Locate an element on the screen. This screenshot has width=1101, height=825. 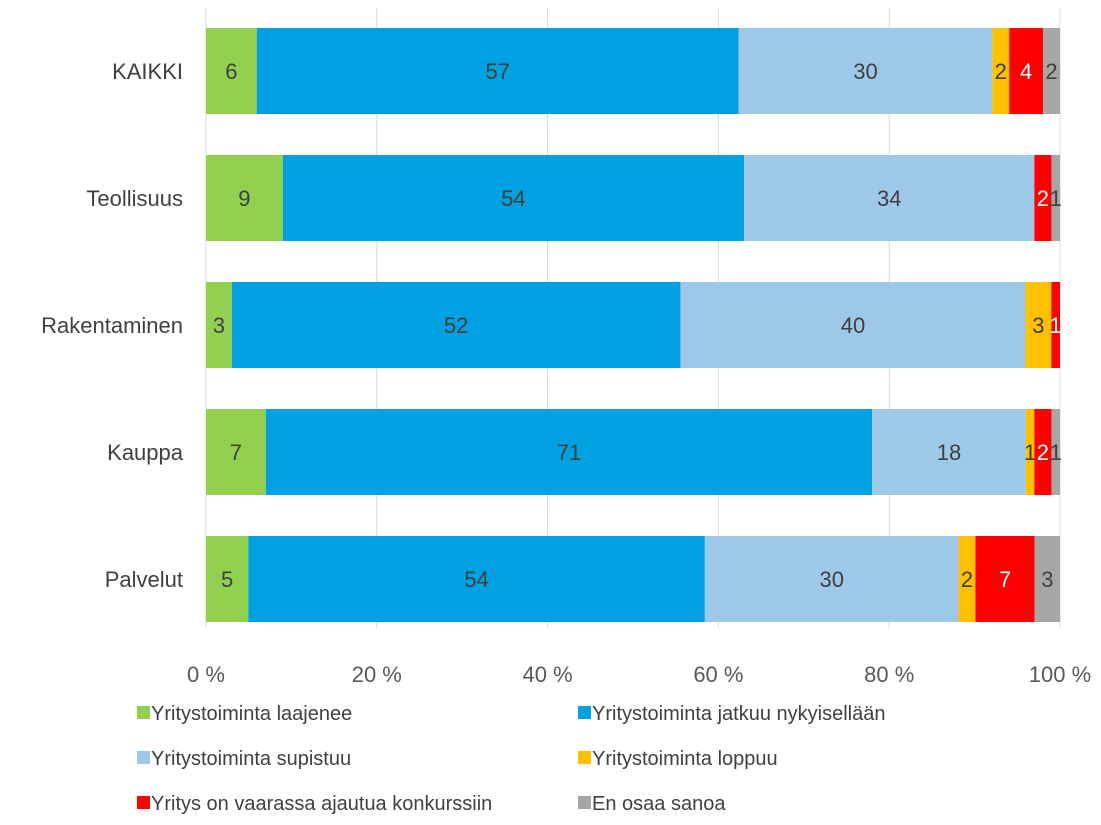
x-tick-label: 60 % is located at coordinates (718, 674).